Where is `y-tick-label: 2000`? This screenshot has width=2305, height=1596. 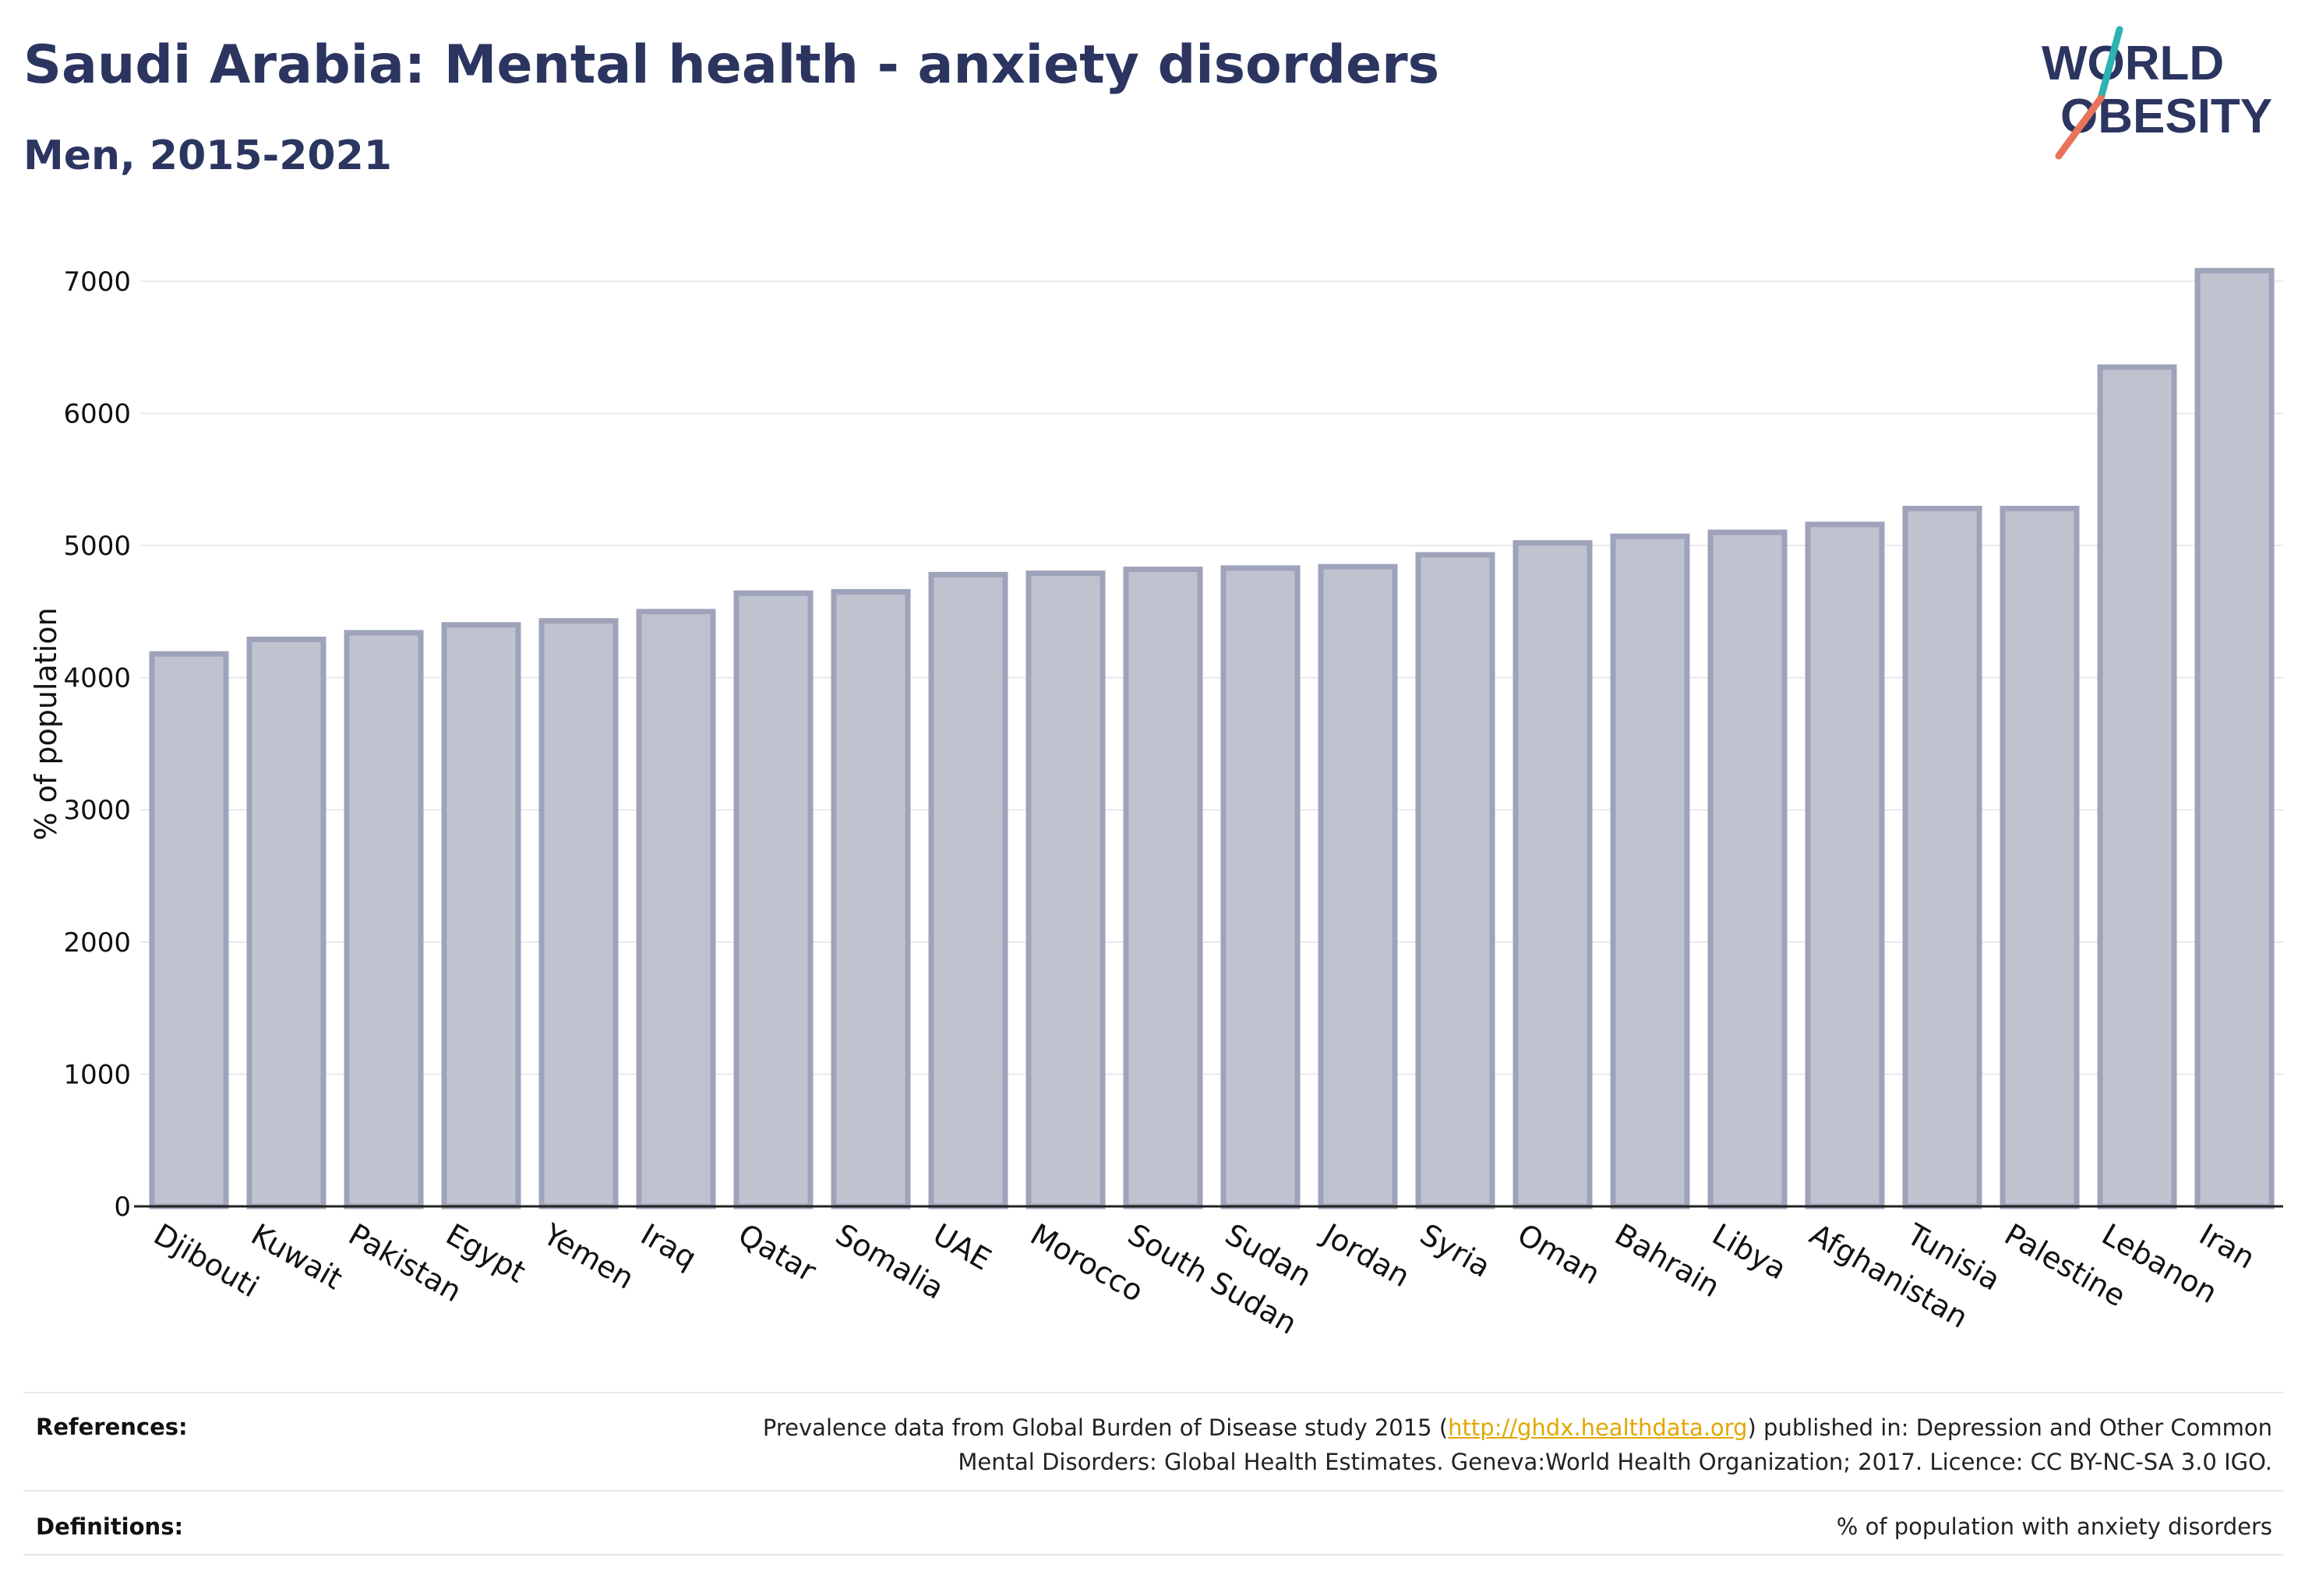 y-tick-label: 2000 is located at coordinates (97, 943).